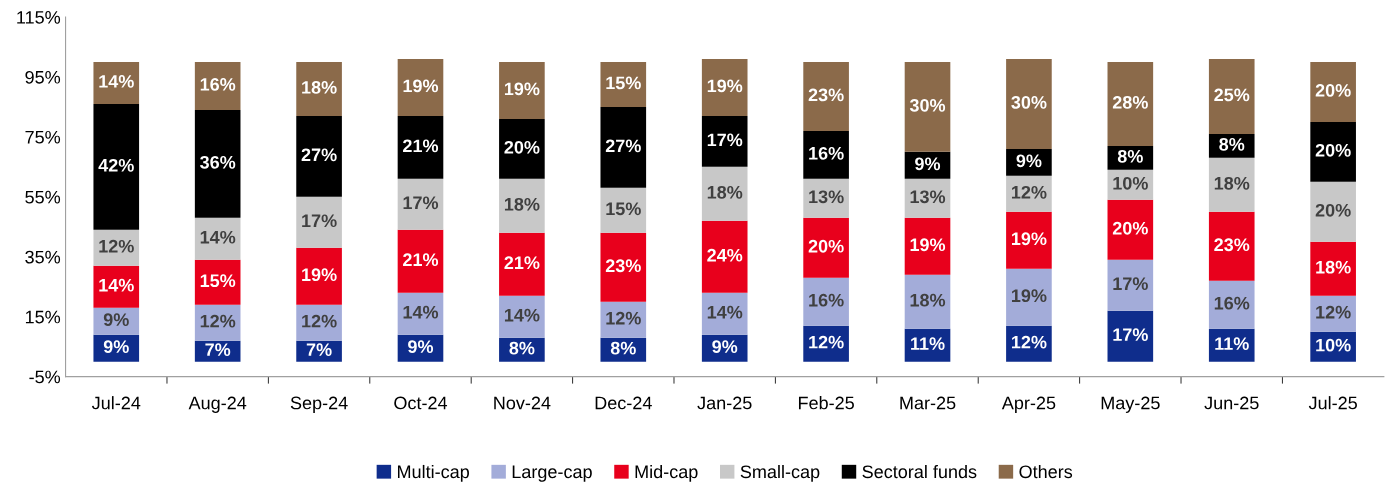  Describe the element at coordinates (780, 473) in the screenshot. I see `legend-label: Small-cap` at that location.